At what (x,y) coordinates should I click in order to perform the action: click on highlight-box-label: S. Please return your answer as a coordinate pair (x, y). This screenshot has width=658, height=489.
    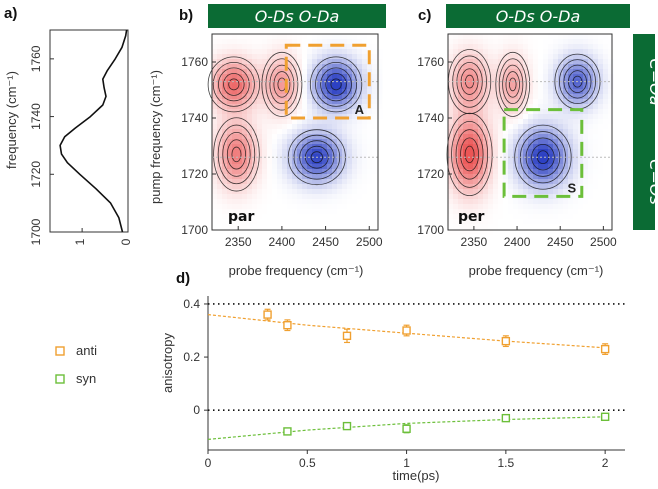
    Looking at the image, I should click on (571, 187).